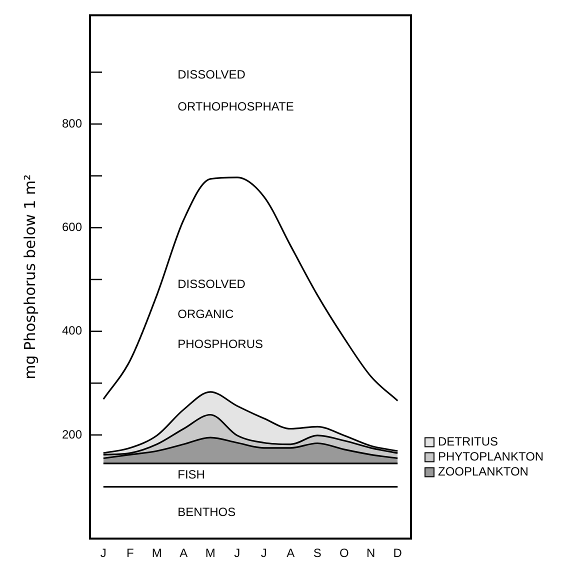  I want to click on x-tick-label: F, so click(130, 553).